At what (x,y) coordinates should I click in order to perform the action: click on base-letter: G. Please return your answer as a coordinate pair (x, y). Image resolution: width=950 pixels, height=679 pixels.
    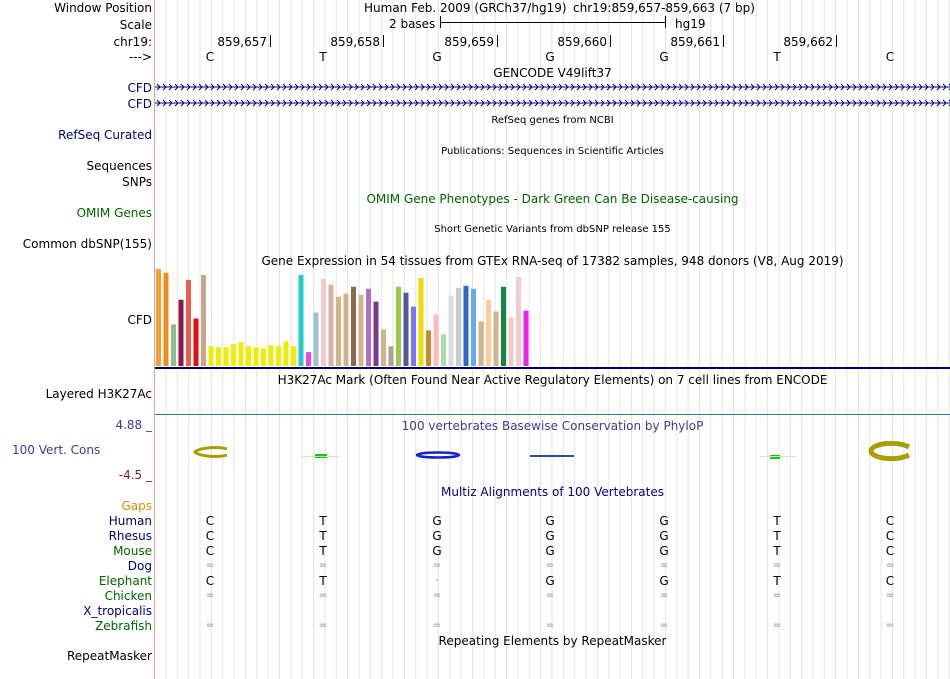
    Looking at the image, I should click on (550, 57).